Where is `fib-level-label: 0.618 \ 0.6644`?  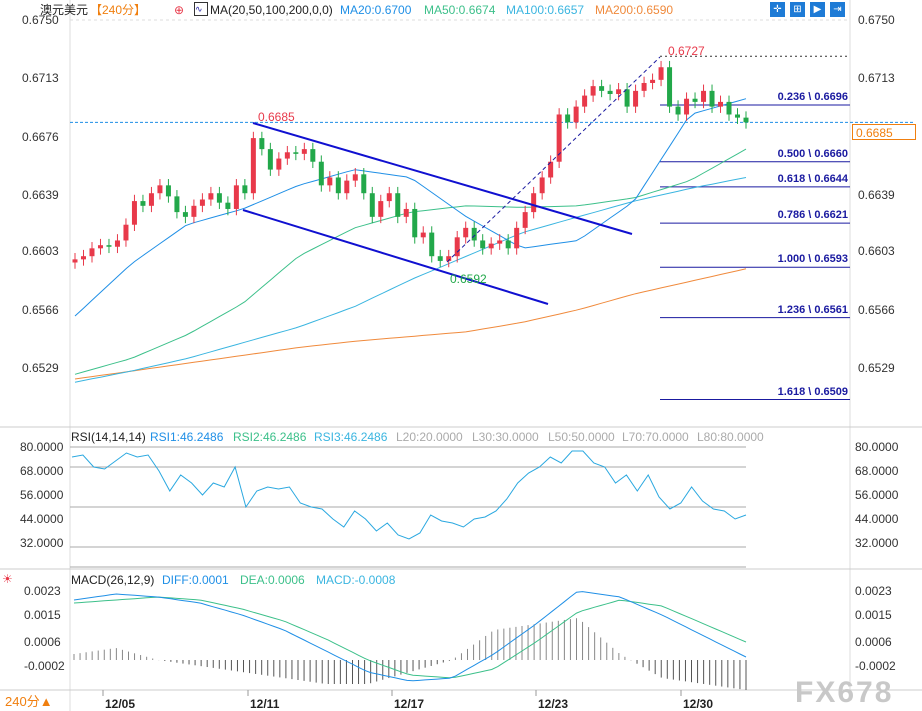
fib-level-label: 0.618 \ 0.6644 is located at coordinates (812, 178).